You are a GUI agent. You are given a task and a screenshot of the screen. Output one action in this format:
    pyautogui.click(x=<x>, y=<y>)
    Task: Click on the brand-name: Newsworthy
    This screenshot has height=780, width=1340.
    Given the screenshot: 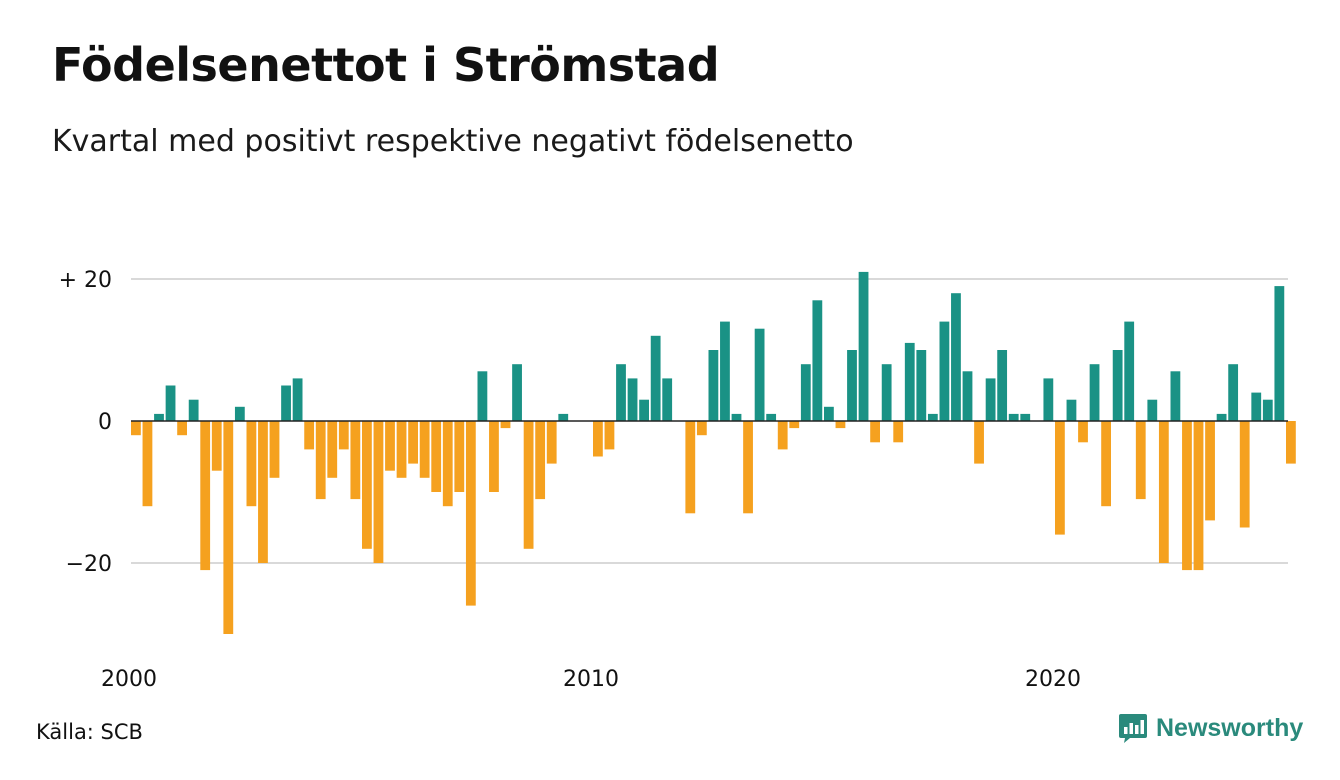 What is the action you would take?
    pyautogui.click(x=1230, y=727)
    